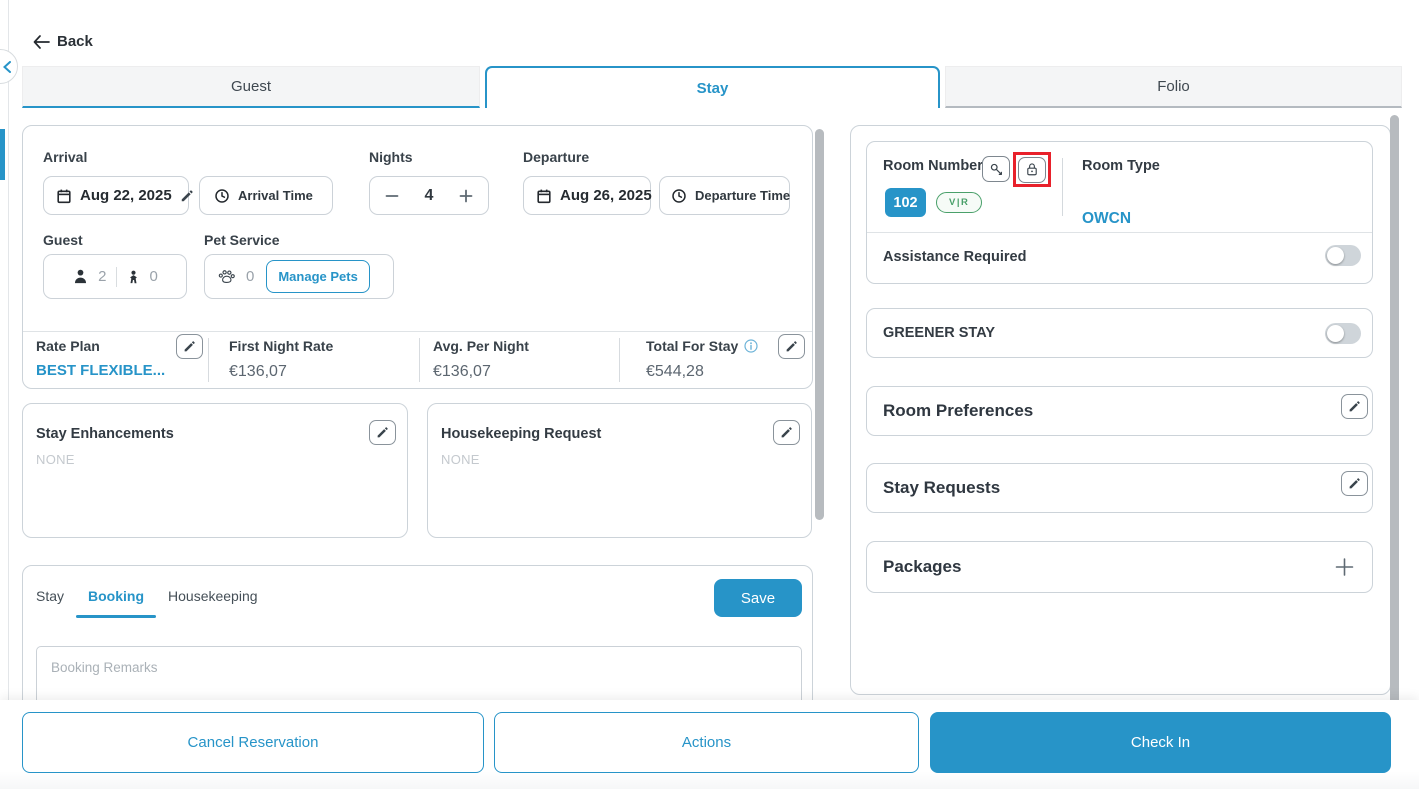 This screenshot has height=789, width=1419. I want to click on pet-service-control: 0 Manage Pets, so click(299, 276).